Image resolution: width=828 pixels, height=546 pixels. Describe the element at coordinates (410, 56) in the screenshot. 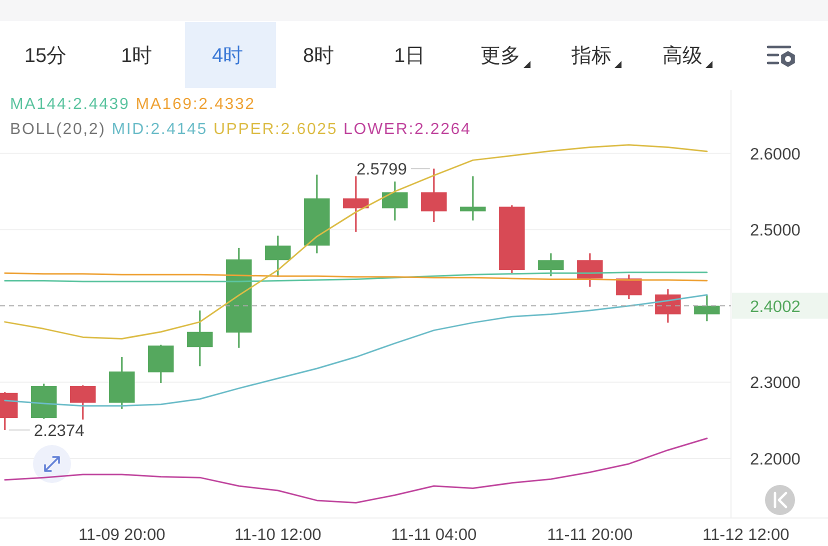

I see `text: 1日` at that location.